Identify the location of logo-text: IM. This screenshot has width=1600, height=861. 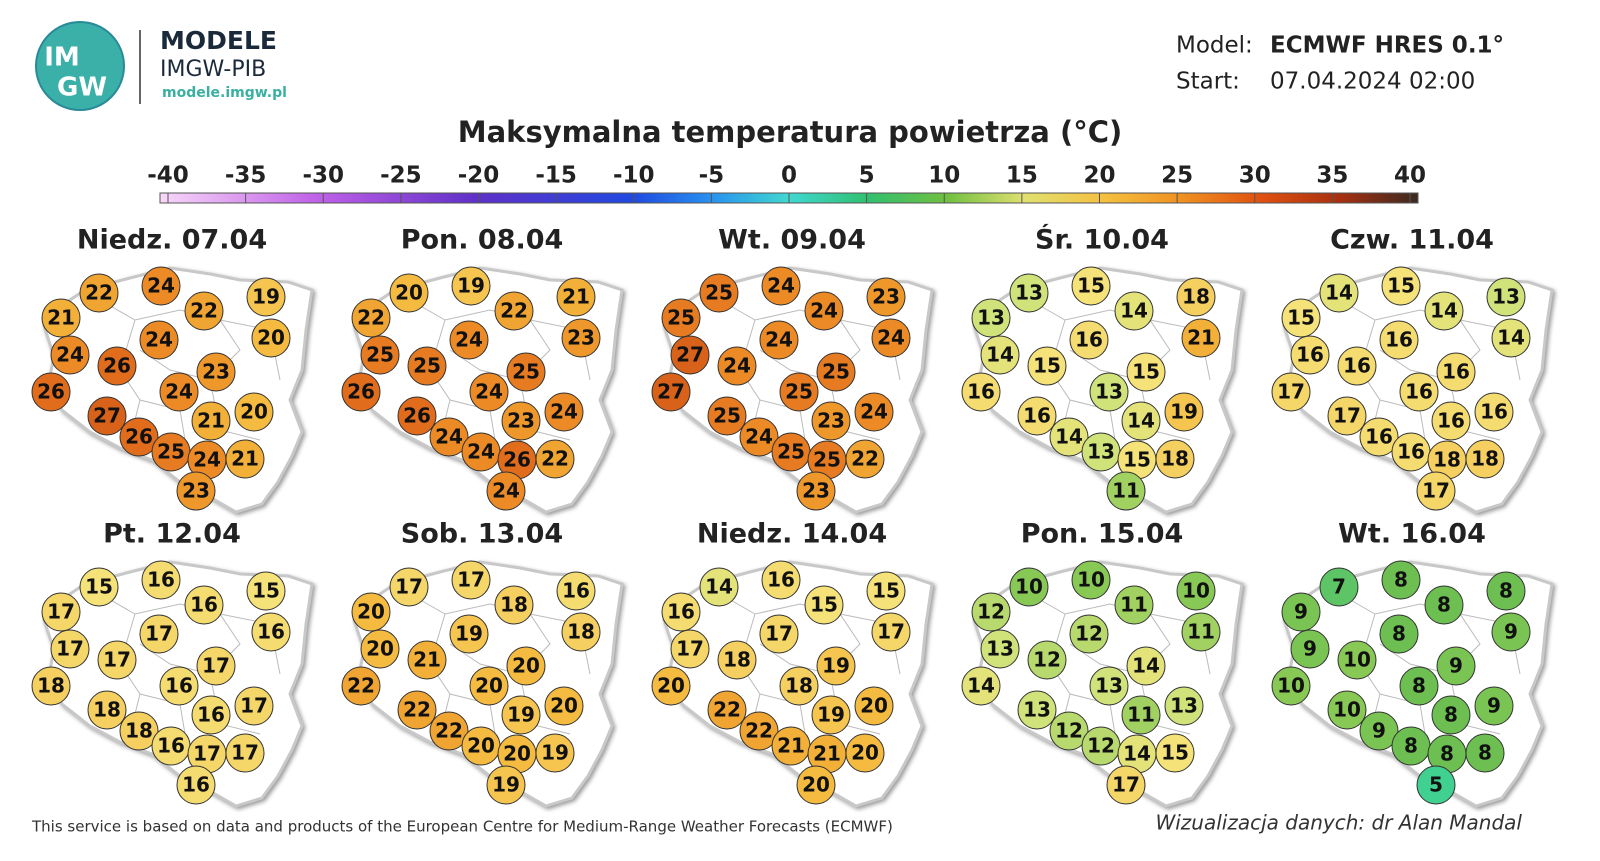
(62, 58).